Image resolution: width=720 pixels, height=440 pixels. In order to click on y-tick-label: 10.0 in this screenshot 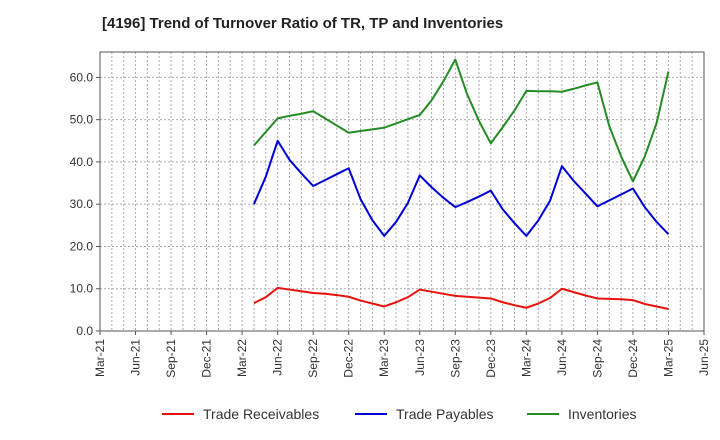, I will do `click(82, 289)`.